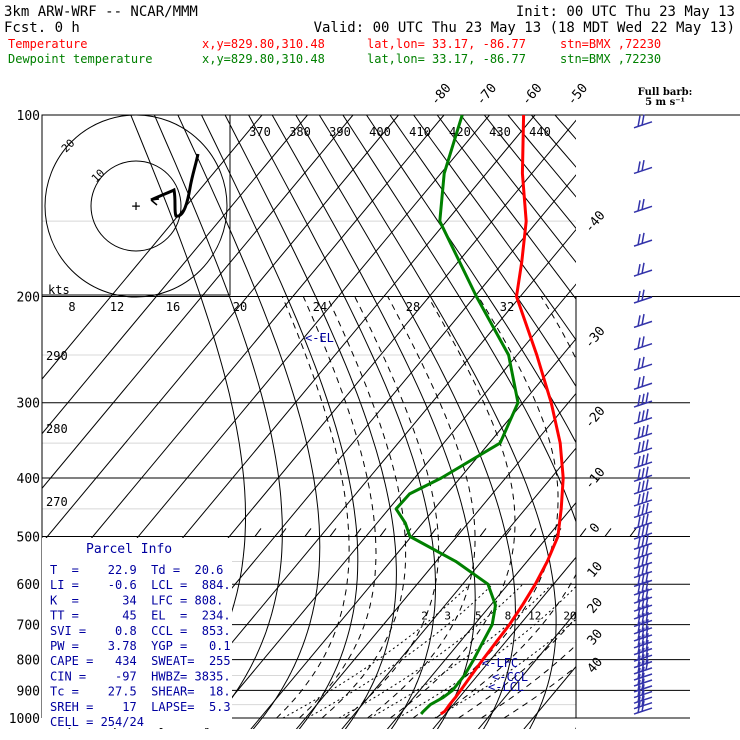 The image size is (740, 740). I want to click on legend-temperature-coords: x,y=829.80,310.48, so click(263, 44).